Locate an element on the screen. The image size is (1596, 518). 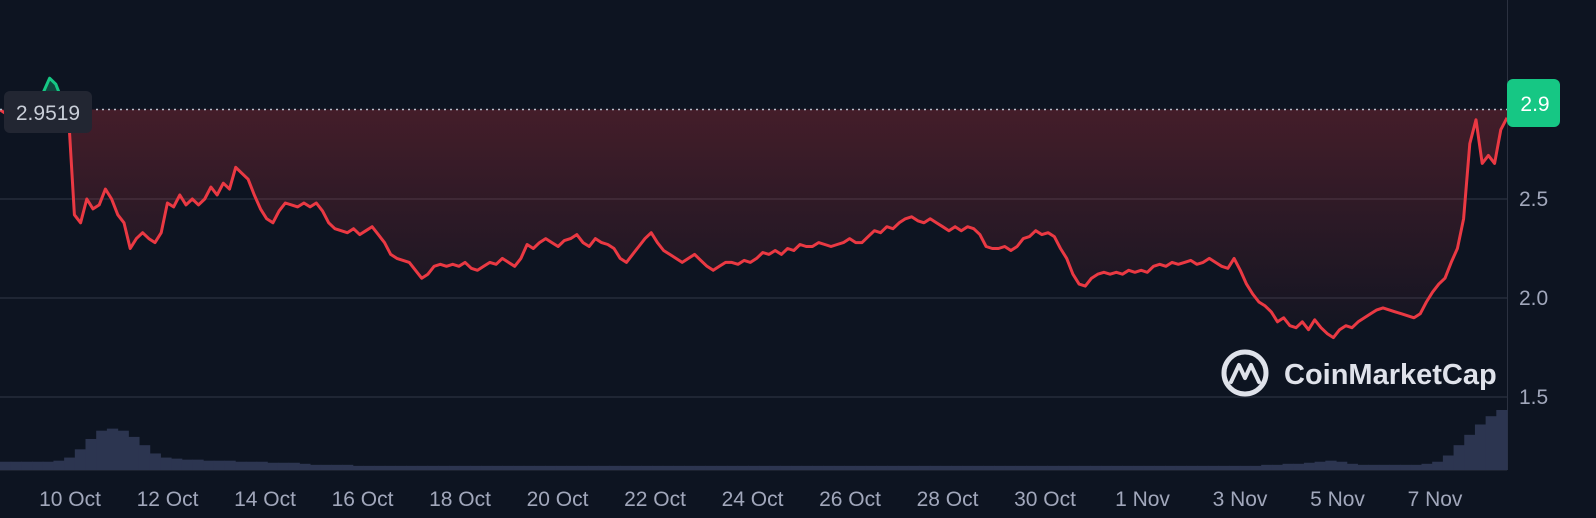
x-tick-label: 16 Oct is located at coordinates (363, 499).